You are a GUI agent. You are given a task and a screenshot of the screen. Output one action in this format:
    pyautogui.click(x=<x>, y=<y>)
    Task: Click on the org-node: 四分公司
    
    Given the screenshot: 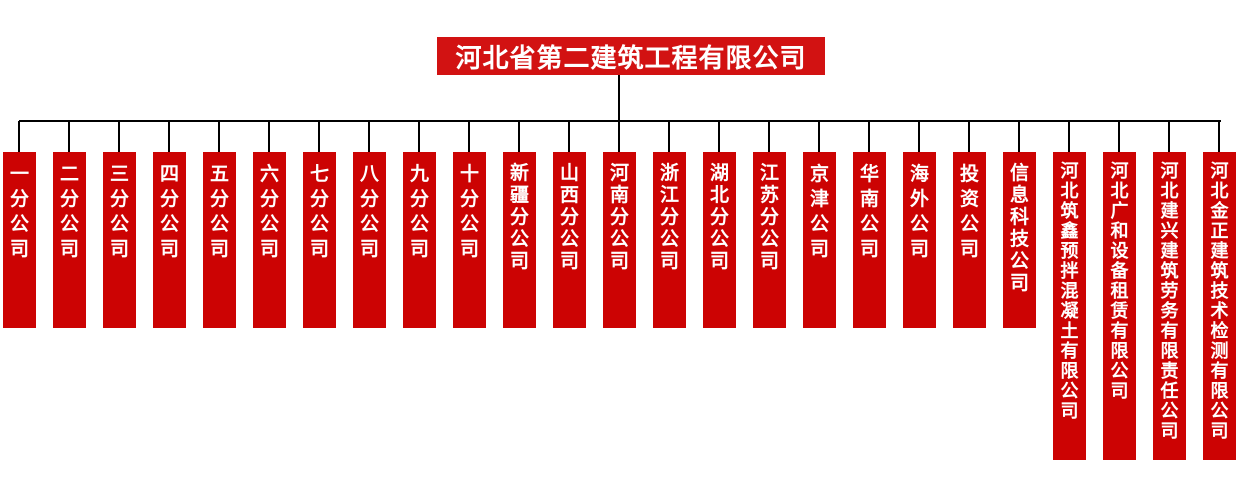 What is the action you would take?
    pyautogui.click(x=169, y=240)
    